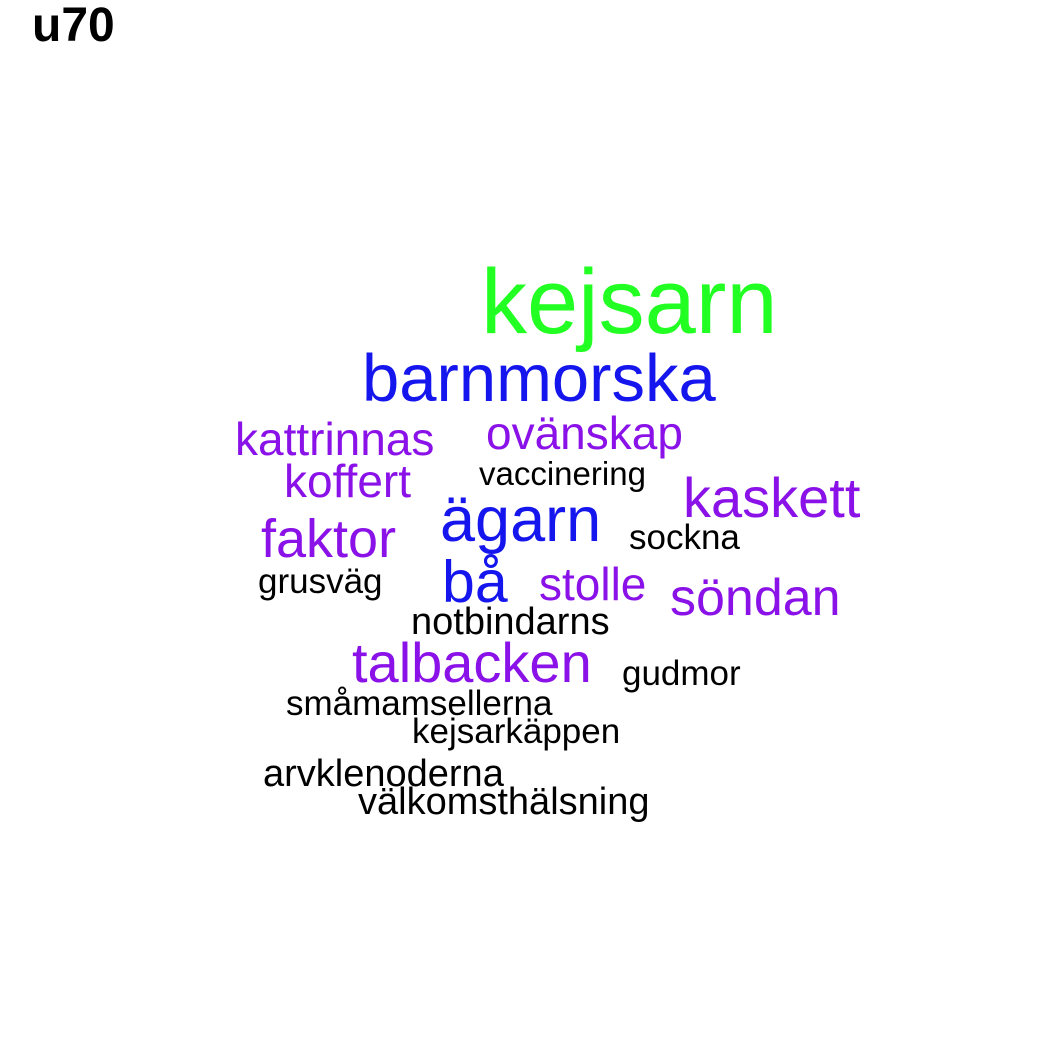  I want to click on word-sondan: söndan, so click(755, 598).